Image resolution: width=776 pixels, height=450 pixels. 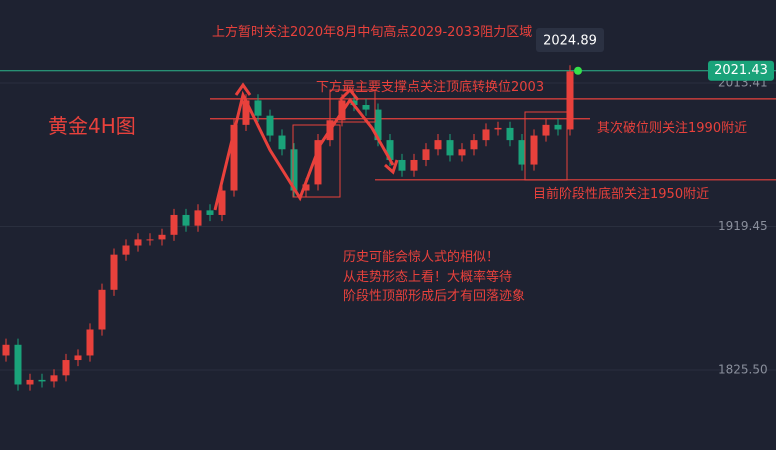 I want to click on annotation: 目前阶段性底部关注1950附近, so click(x=621, y=194).